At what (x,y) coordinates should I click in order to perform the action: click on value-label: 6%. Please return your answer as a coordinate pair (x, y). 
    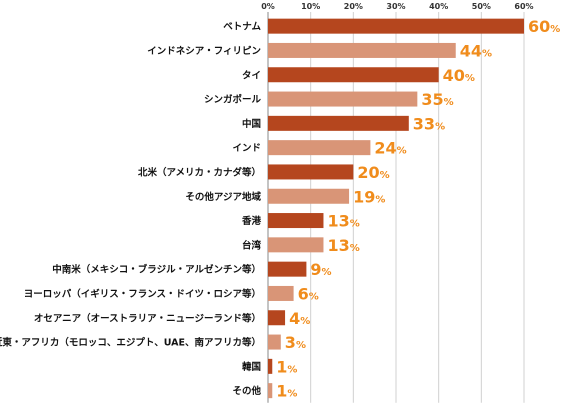
    Looking at the image, I should click on (308, 293).